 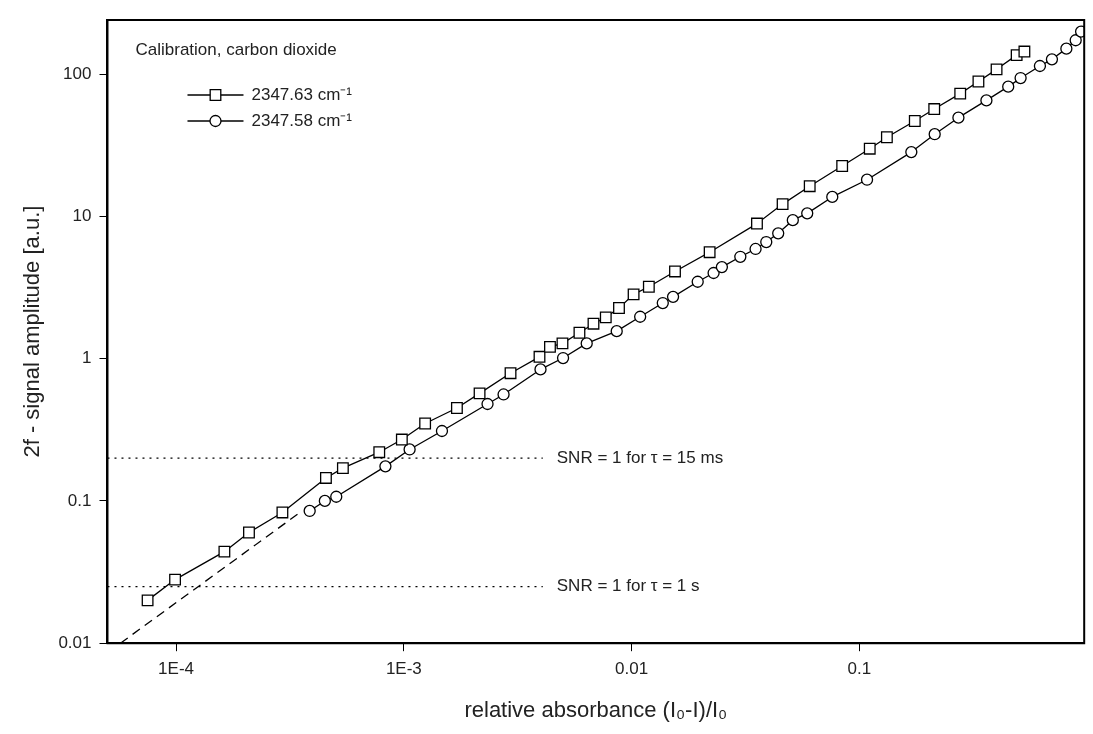 What do you see at coordinates (302, 94) in the screenshot?
I see `legend-label: 2347.63 cm⁻¹` at bounding box center [302, 94].